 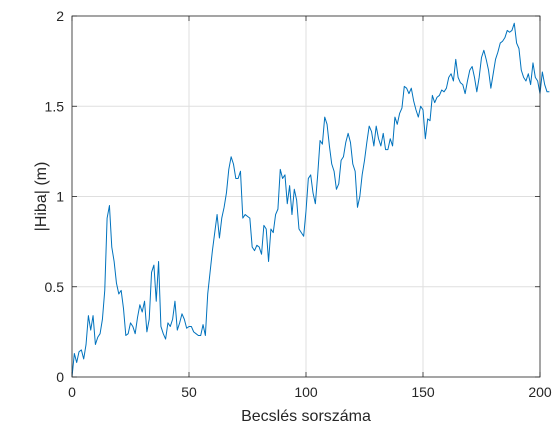 I want to click on x-tick-label: 150, so click(x=423, y=392).